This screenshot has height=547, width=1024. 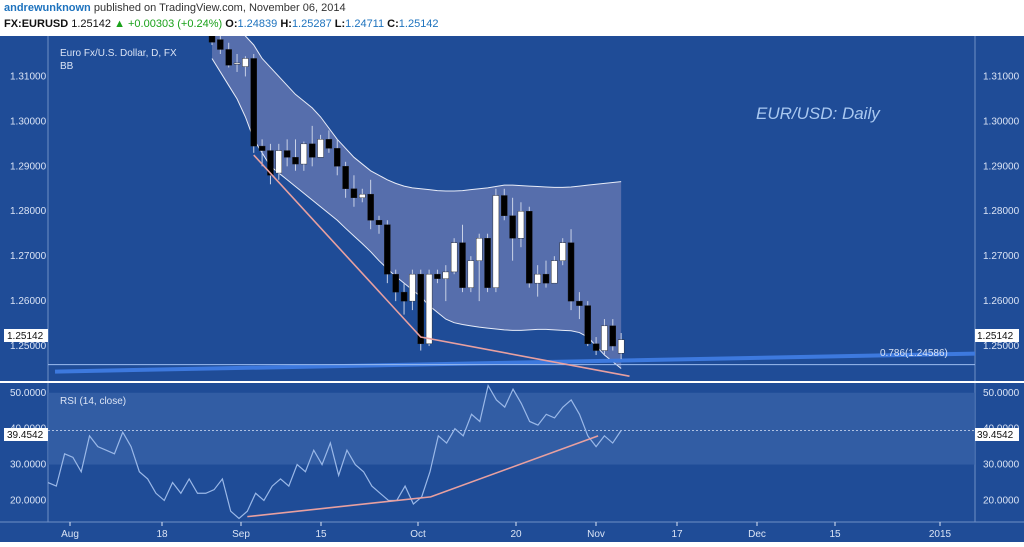 I want to click on rsi-tick-left: 30.0000, so click(x=28, y=465).